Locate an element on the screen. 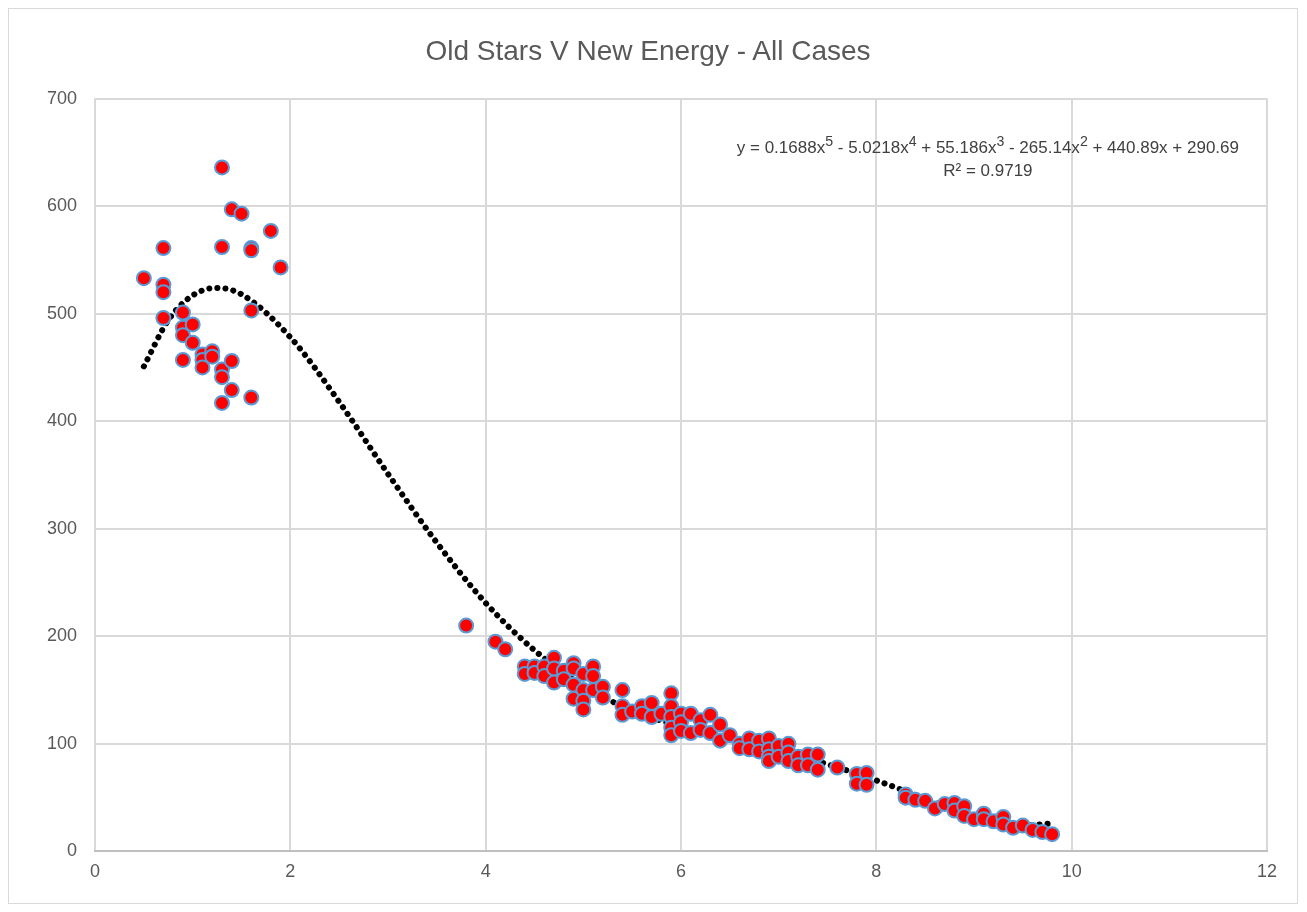  text: y = 0.1688x$^{5}$ - 5.0218x$^{4}$ + 55.186x$^{3}$ - 265.14x$^{2}$ + 440.89x + 290.69 is located at coordinates (987, 144).